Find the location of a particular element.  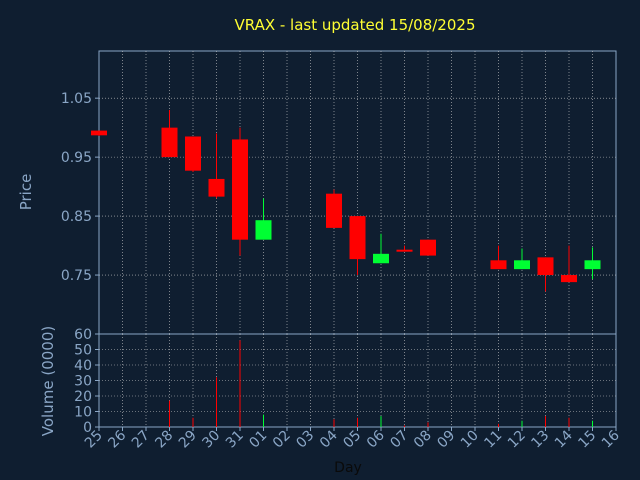

x-tick-label: 07 is located at coordinates (399, 440).